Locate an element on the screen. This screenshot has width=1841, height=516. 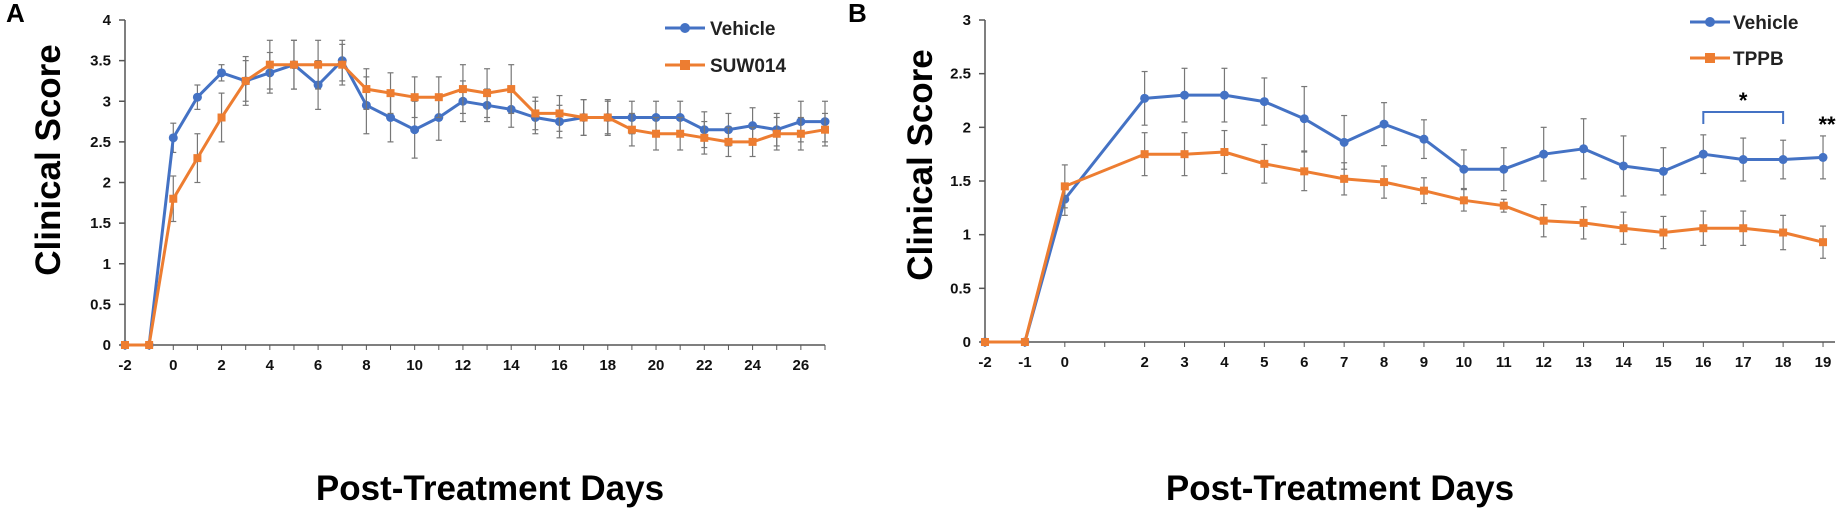
y-tick-label: 3 is located at coordinates (107, 101).